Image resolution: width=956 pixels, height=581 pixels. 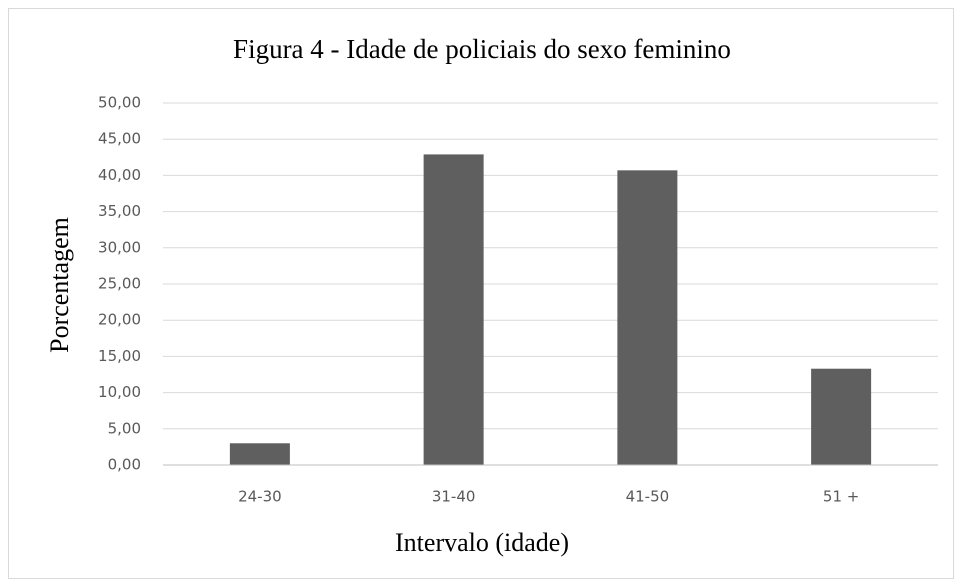 What do you see at coordinates (648, 497) in the screenshot?
I see `x-tick-label: 41-50` at bounding box center [648, 497].